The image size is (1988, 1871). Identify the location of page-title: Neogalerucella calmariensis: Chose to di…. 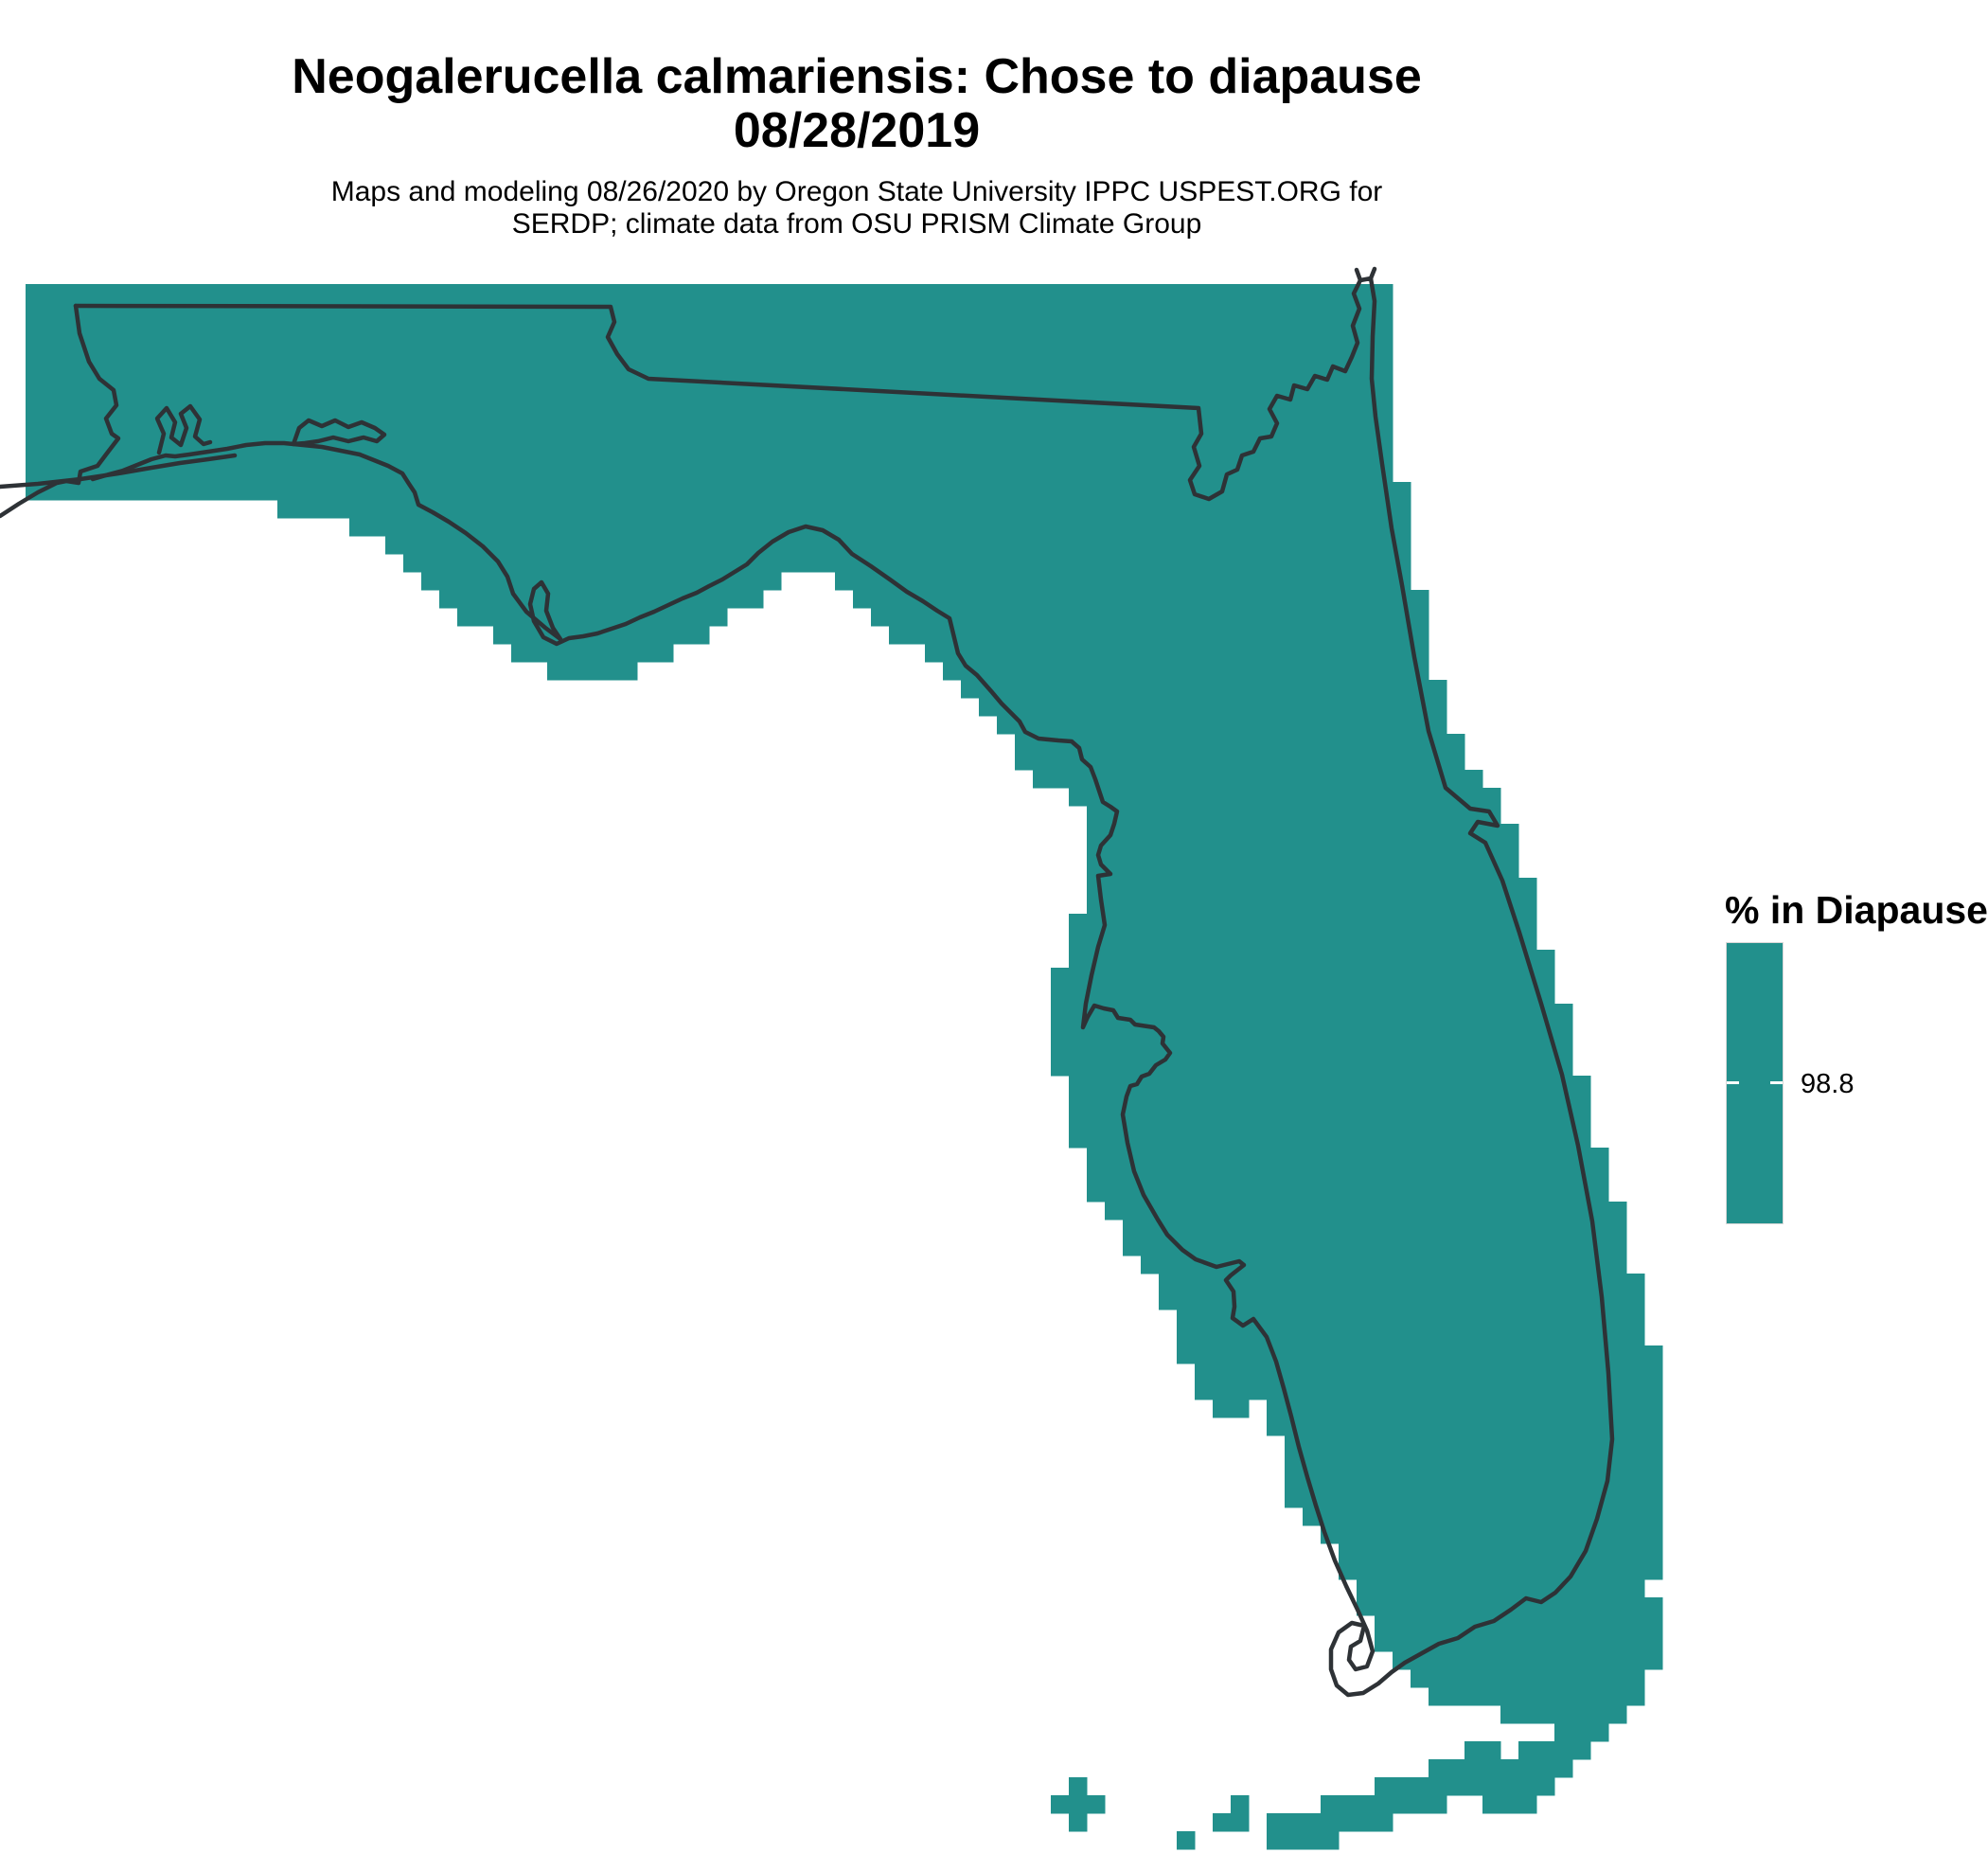
(856, 104).